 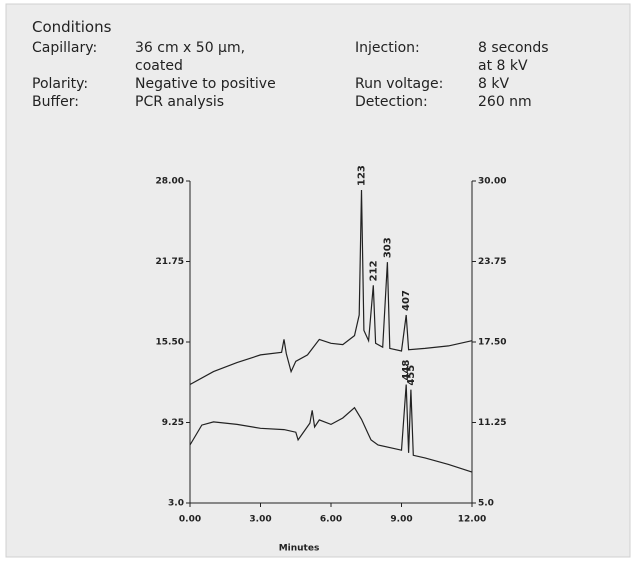 I want to click on trace, so click(x=331, y=428).